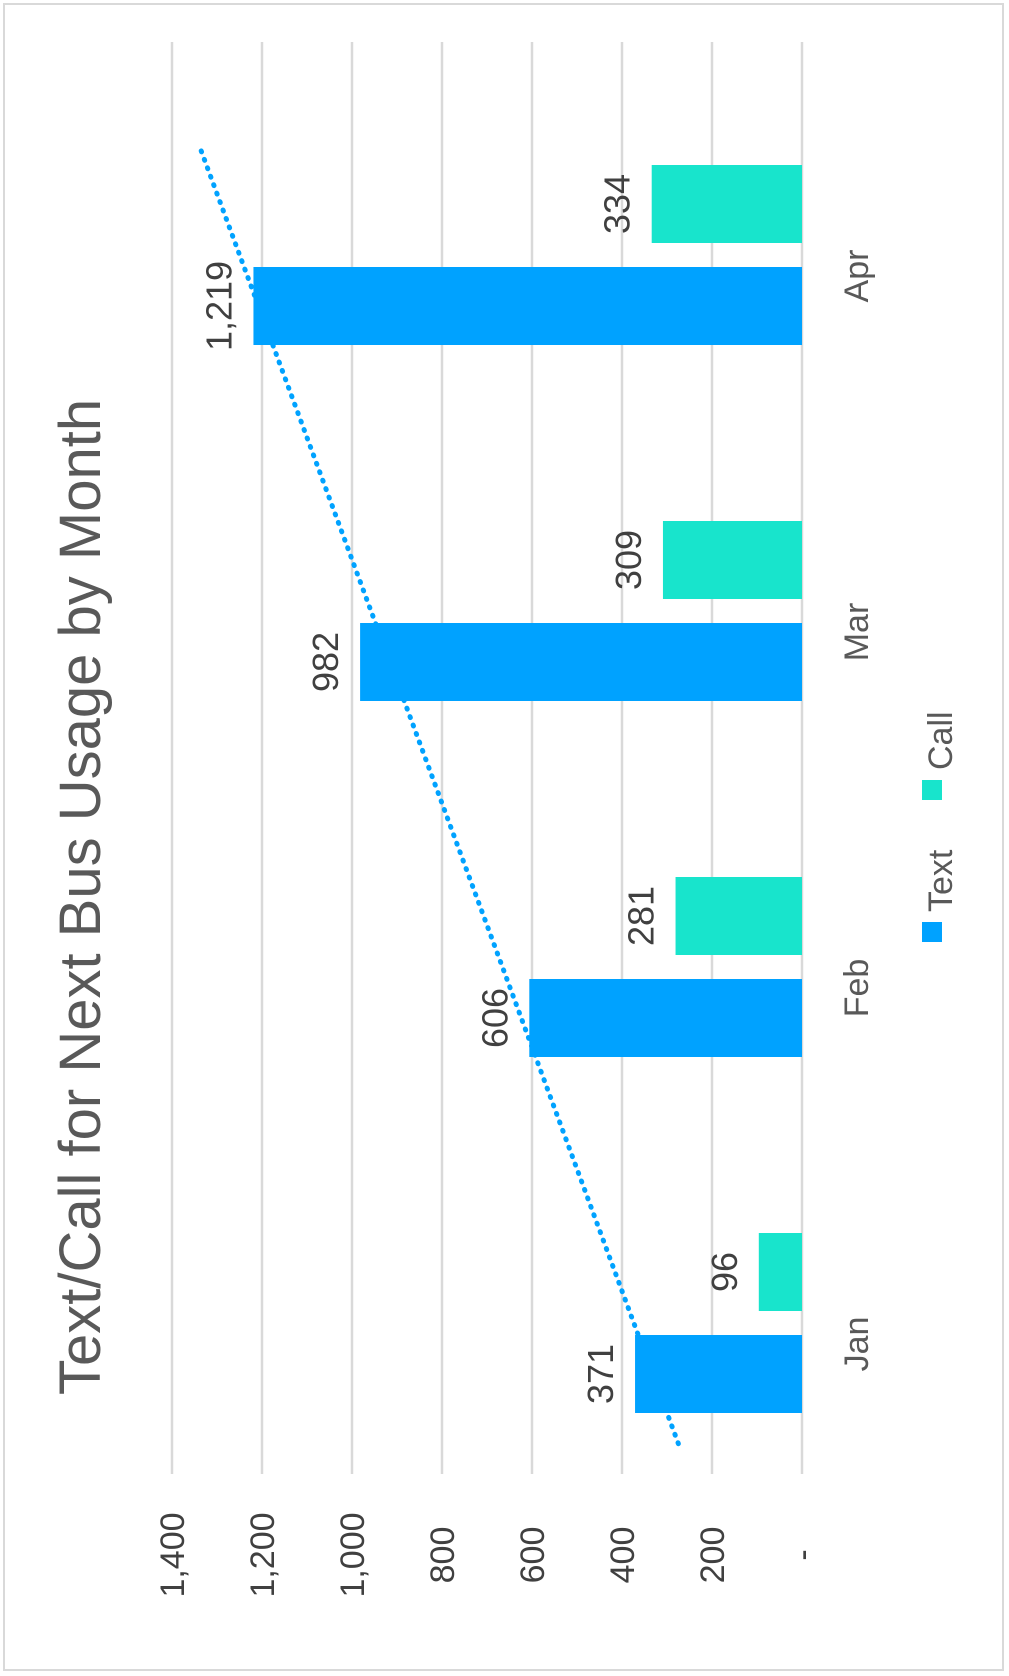 The image size is (1009, 1676). Describe the element at coordinates (628, 560) in the screenshot. I see `data-label-call-mar: 309` at that location.